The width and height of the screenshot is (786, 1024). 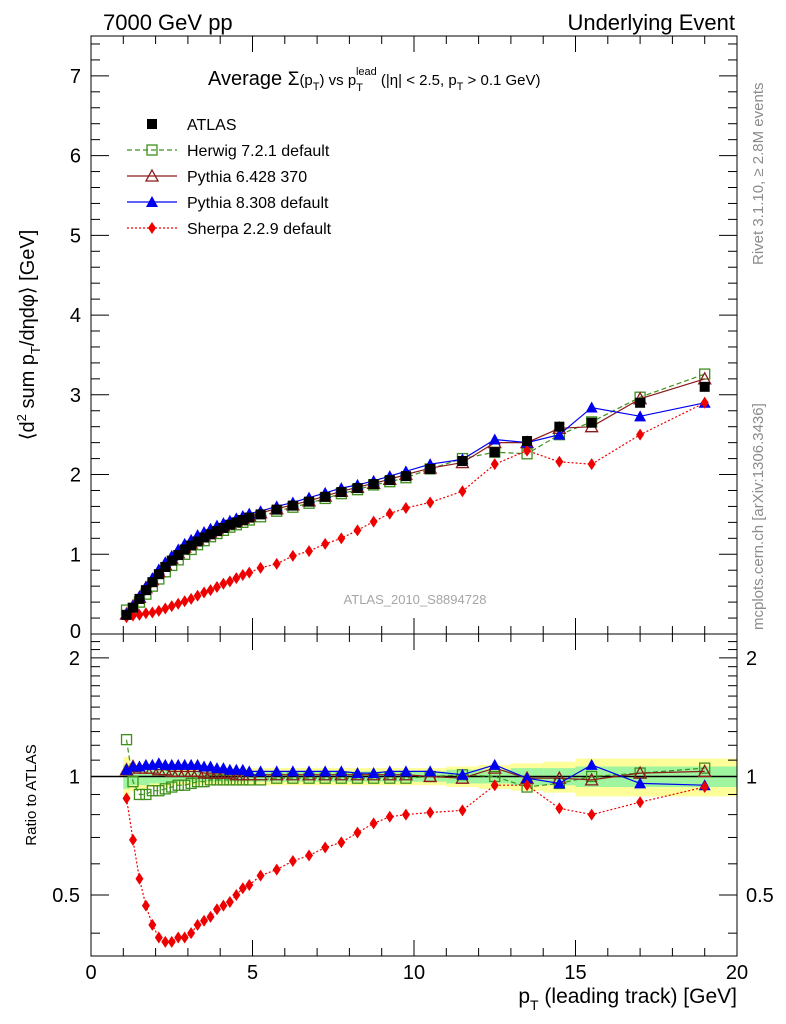 I want to click on legend-label-pythia8: Pythia 8.308 default, so click(x=258, y=203).